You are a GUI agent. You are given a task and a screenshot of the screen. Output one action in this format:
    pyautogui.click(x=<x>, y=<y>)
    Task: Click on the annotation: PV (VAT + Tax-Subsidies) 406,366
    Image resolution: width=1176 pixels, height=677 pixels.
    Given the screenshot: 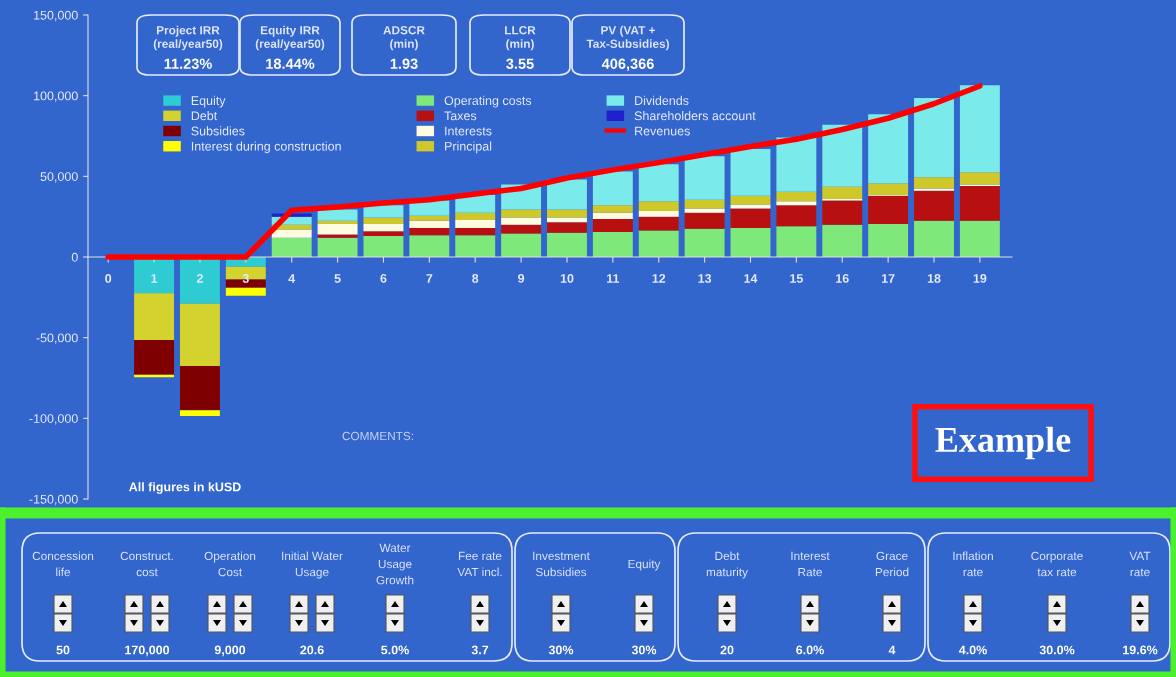 What is the action you would take?
    pyautogui.click(x=627, y=48)
    